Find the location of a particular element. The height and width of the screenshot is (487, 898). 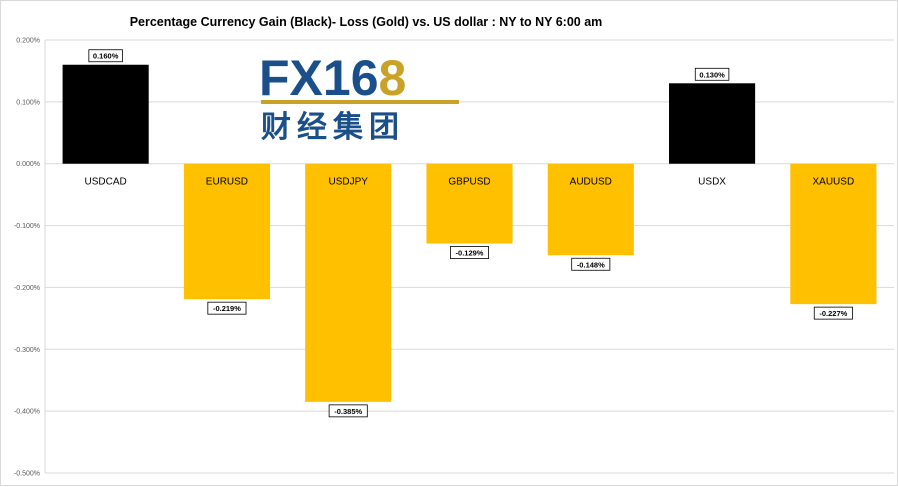

svg-text: 0.130% is located at coordinates (712, 74).